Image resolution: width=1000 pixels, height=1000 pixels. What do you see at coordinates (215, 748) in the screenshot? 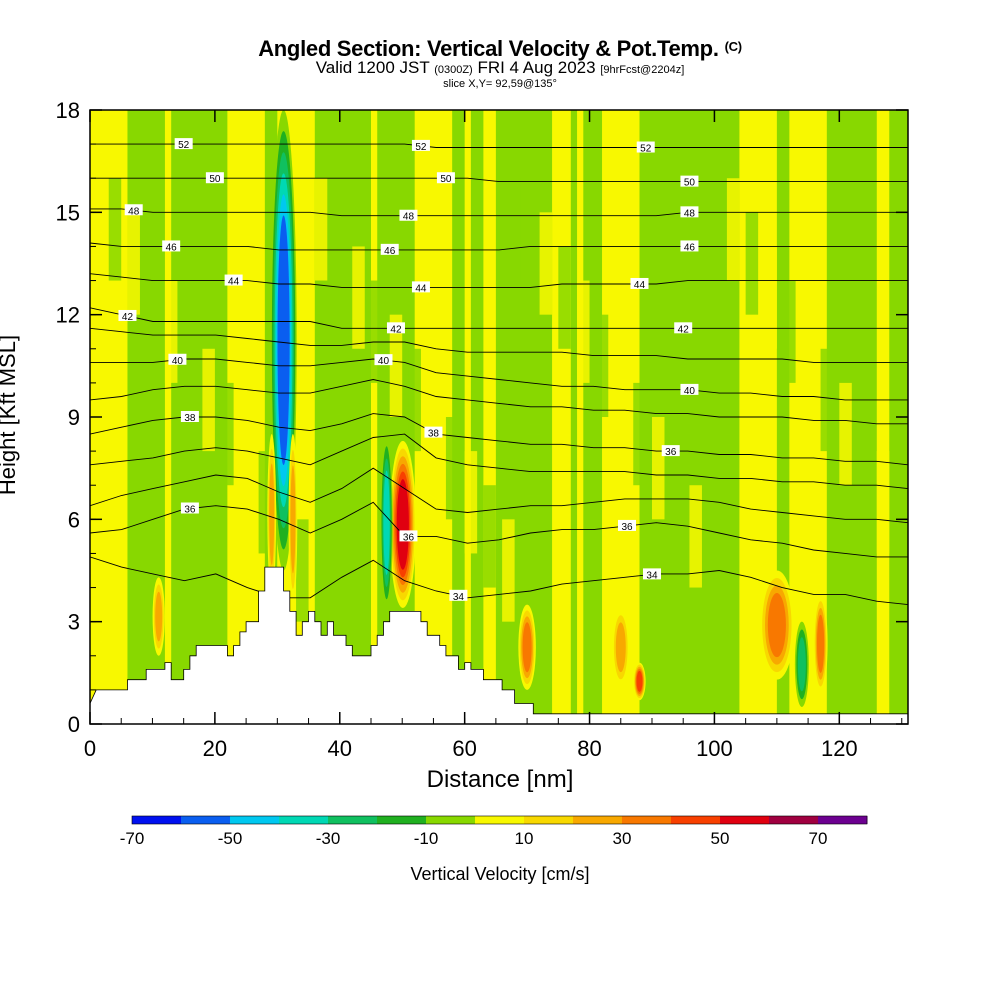
I see `x-tick-label: 20` at bounding box center [215, 748].